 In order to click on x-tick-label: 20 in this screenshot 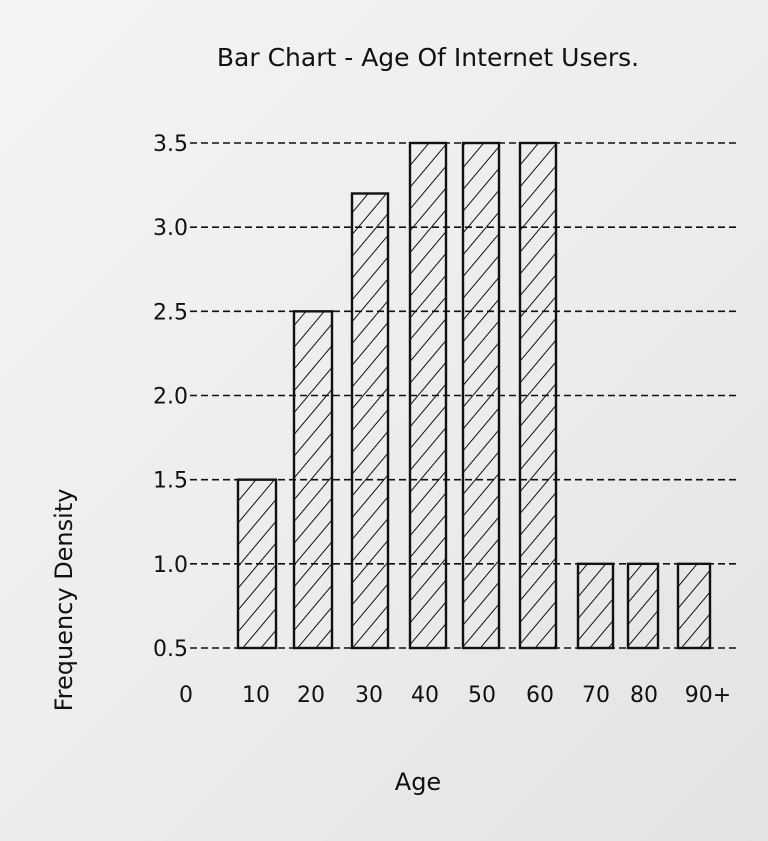, I will do `click(311, 695)`.